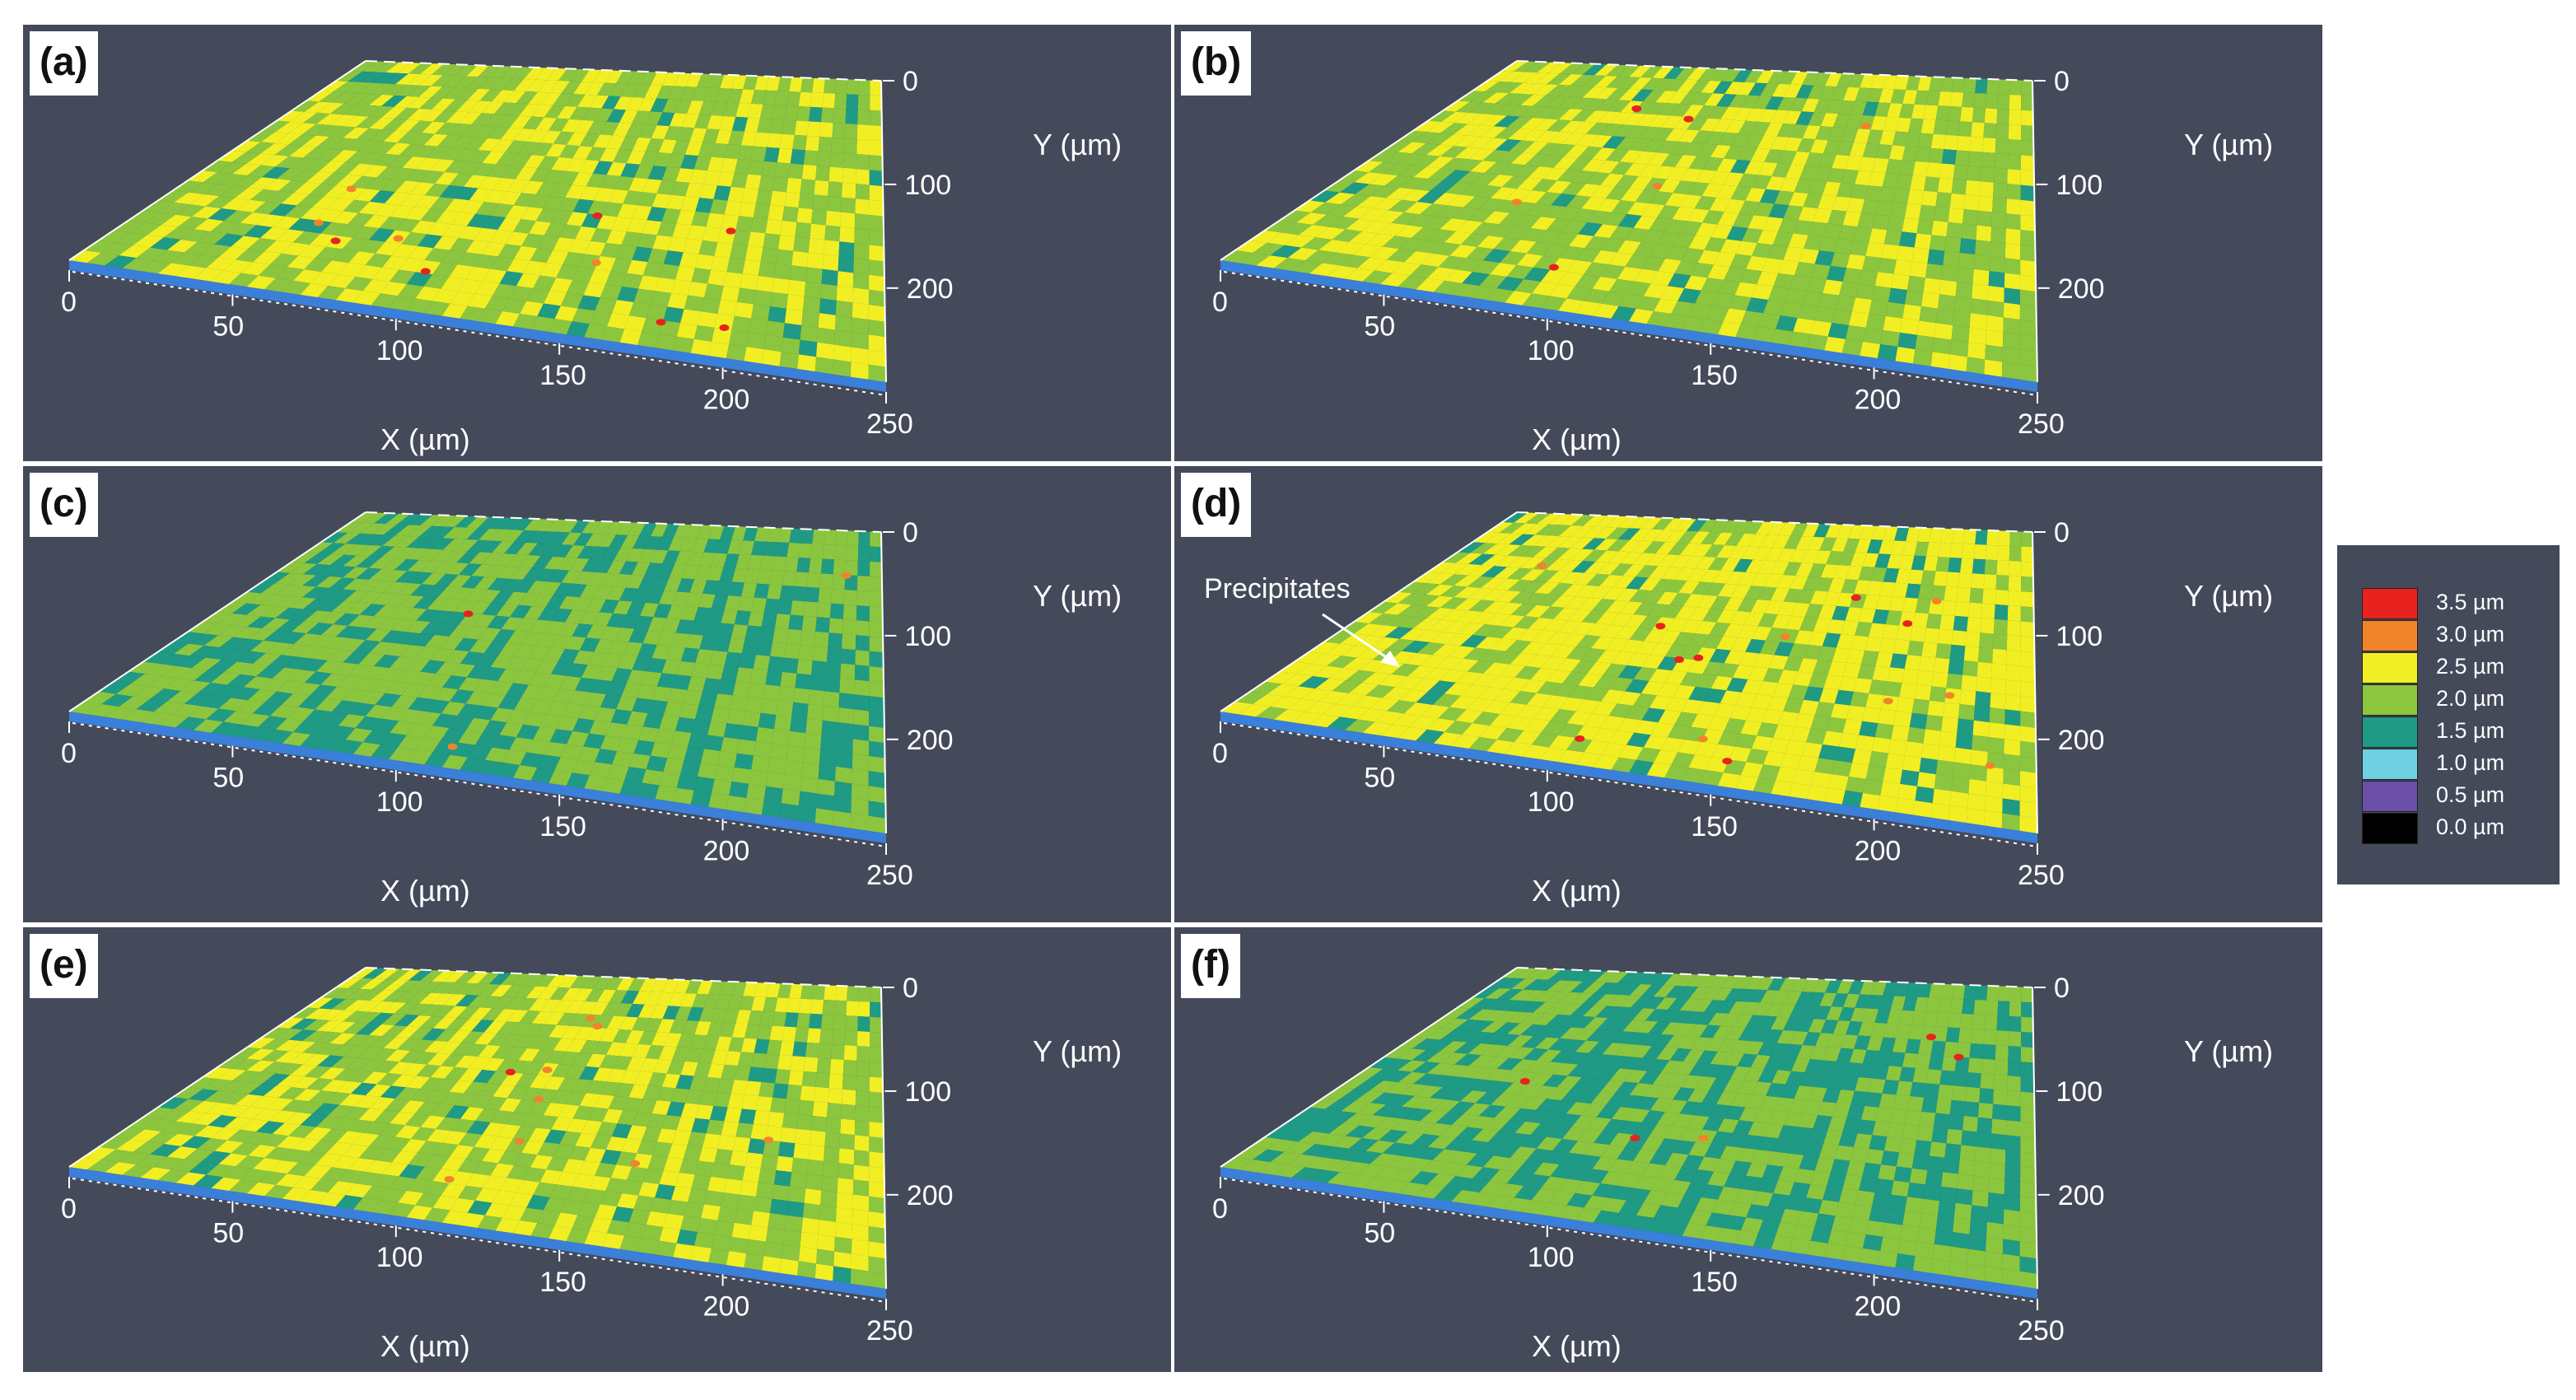  Describe the element at coordinates (2062, 81) in the screenshot. I see `y-tick-label: 0` at that location.